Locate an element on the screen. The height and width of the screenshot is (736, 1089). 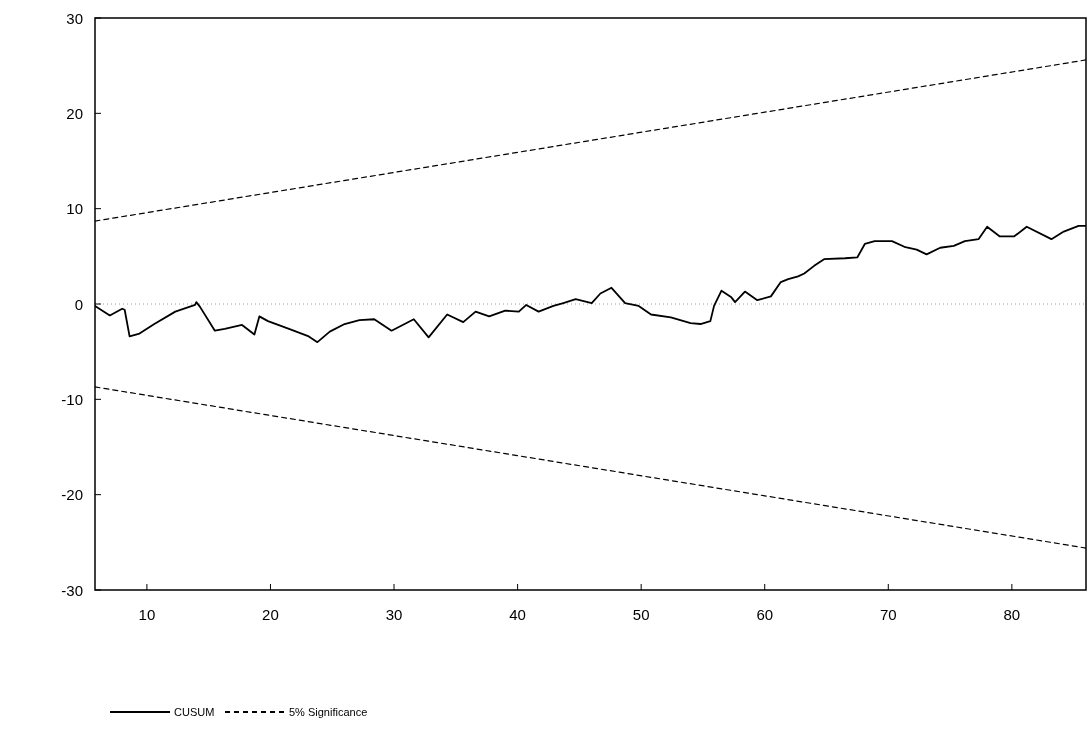
y-tick-label: -10 is located at coordinates (72, 399).